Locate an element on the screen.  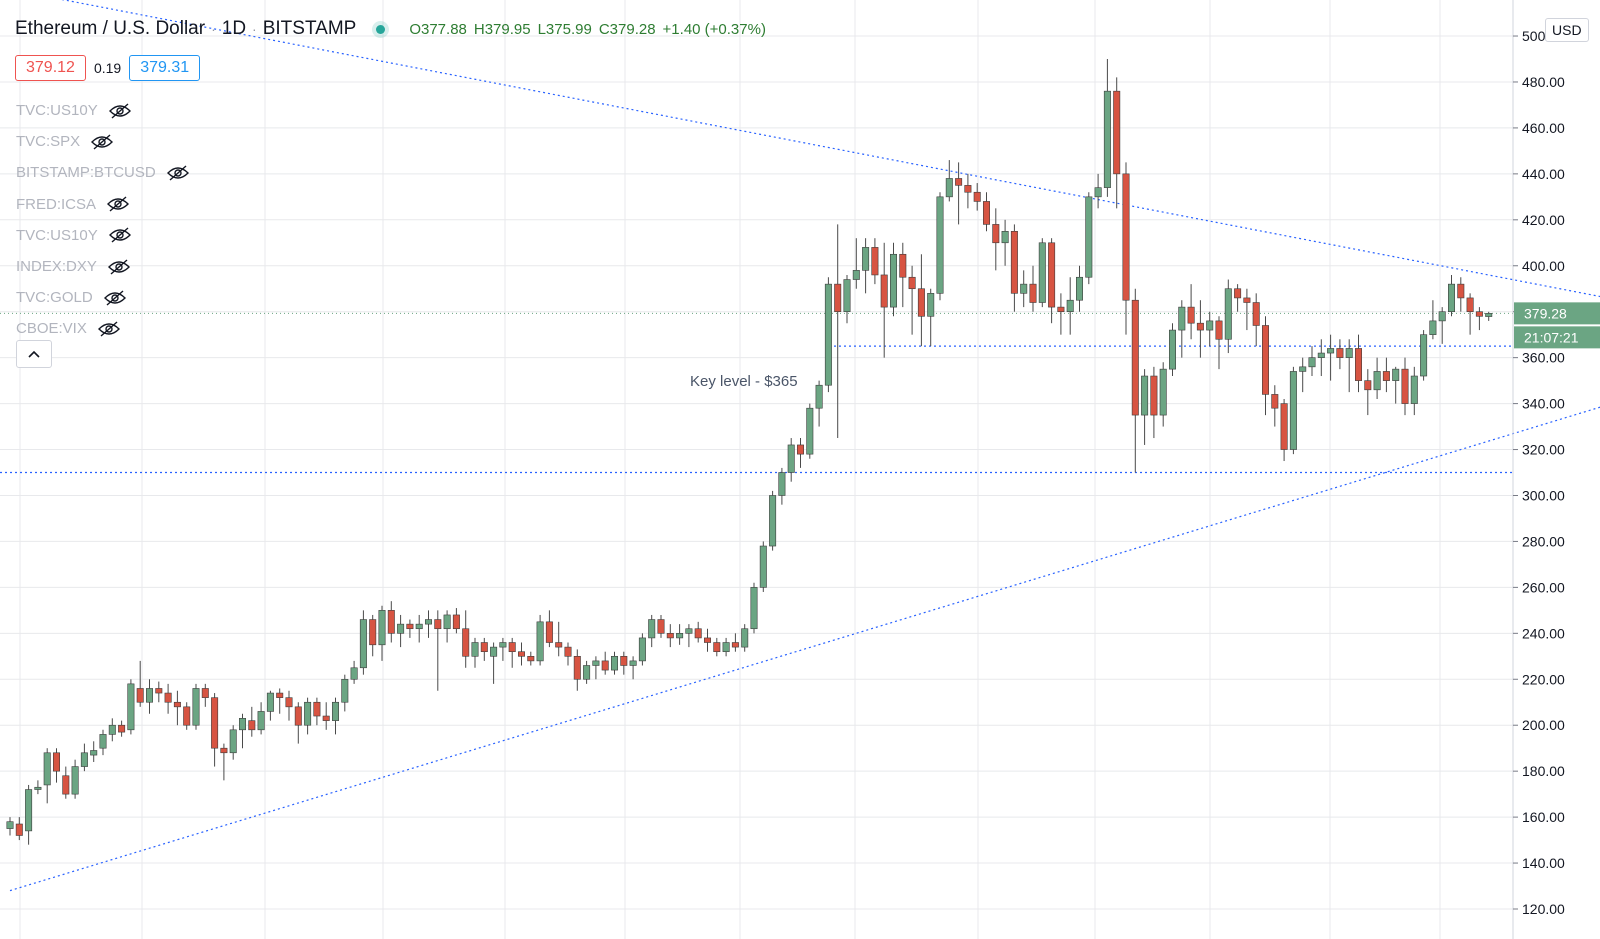
axis-tick-label: 240.00 is located at coordinates (1543, 633).